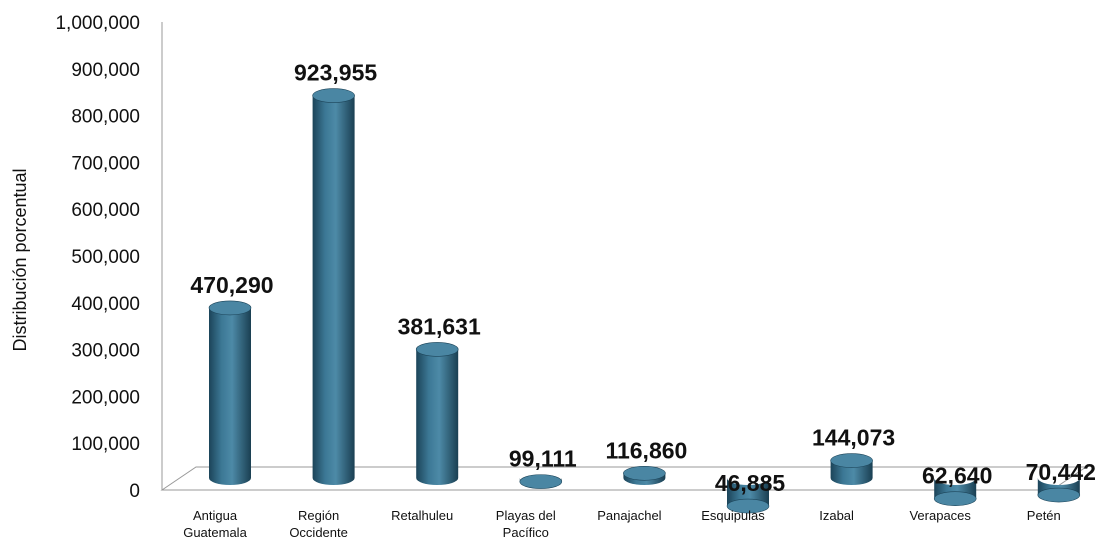  What do you see at coordinates (105, 163) in the screenshot?
I see `y-tick-label: 700,000` at bounding box center [105, 163].